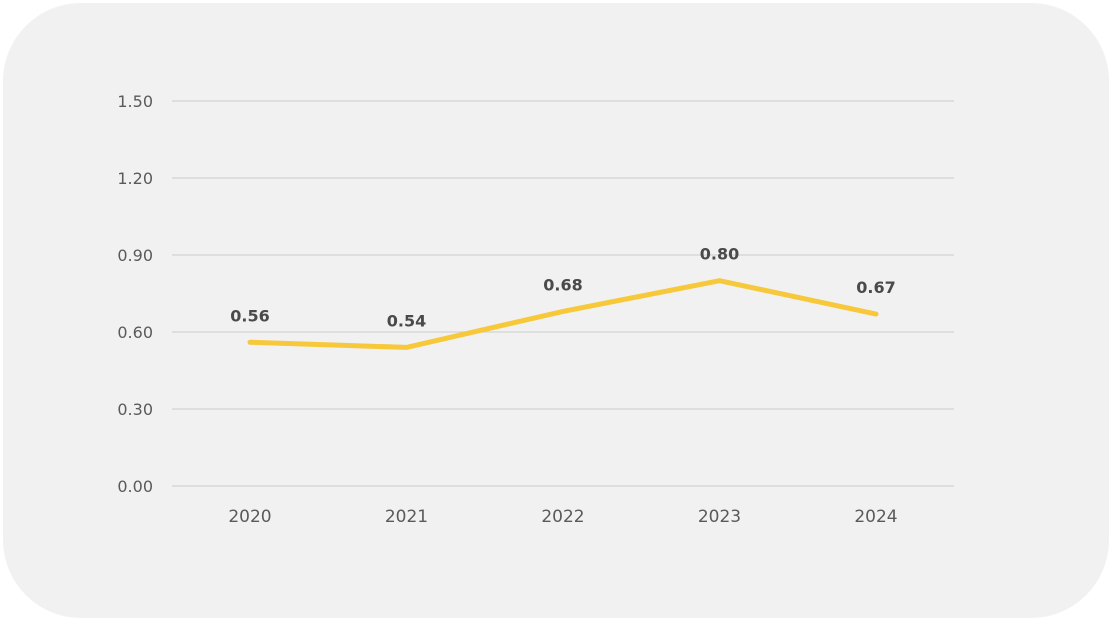  What do you see at coordinates (875, 287) in the screenshot?
I see `data-label: 0.67` at bounding box center [875, 287].